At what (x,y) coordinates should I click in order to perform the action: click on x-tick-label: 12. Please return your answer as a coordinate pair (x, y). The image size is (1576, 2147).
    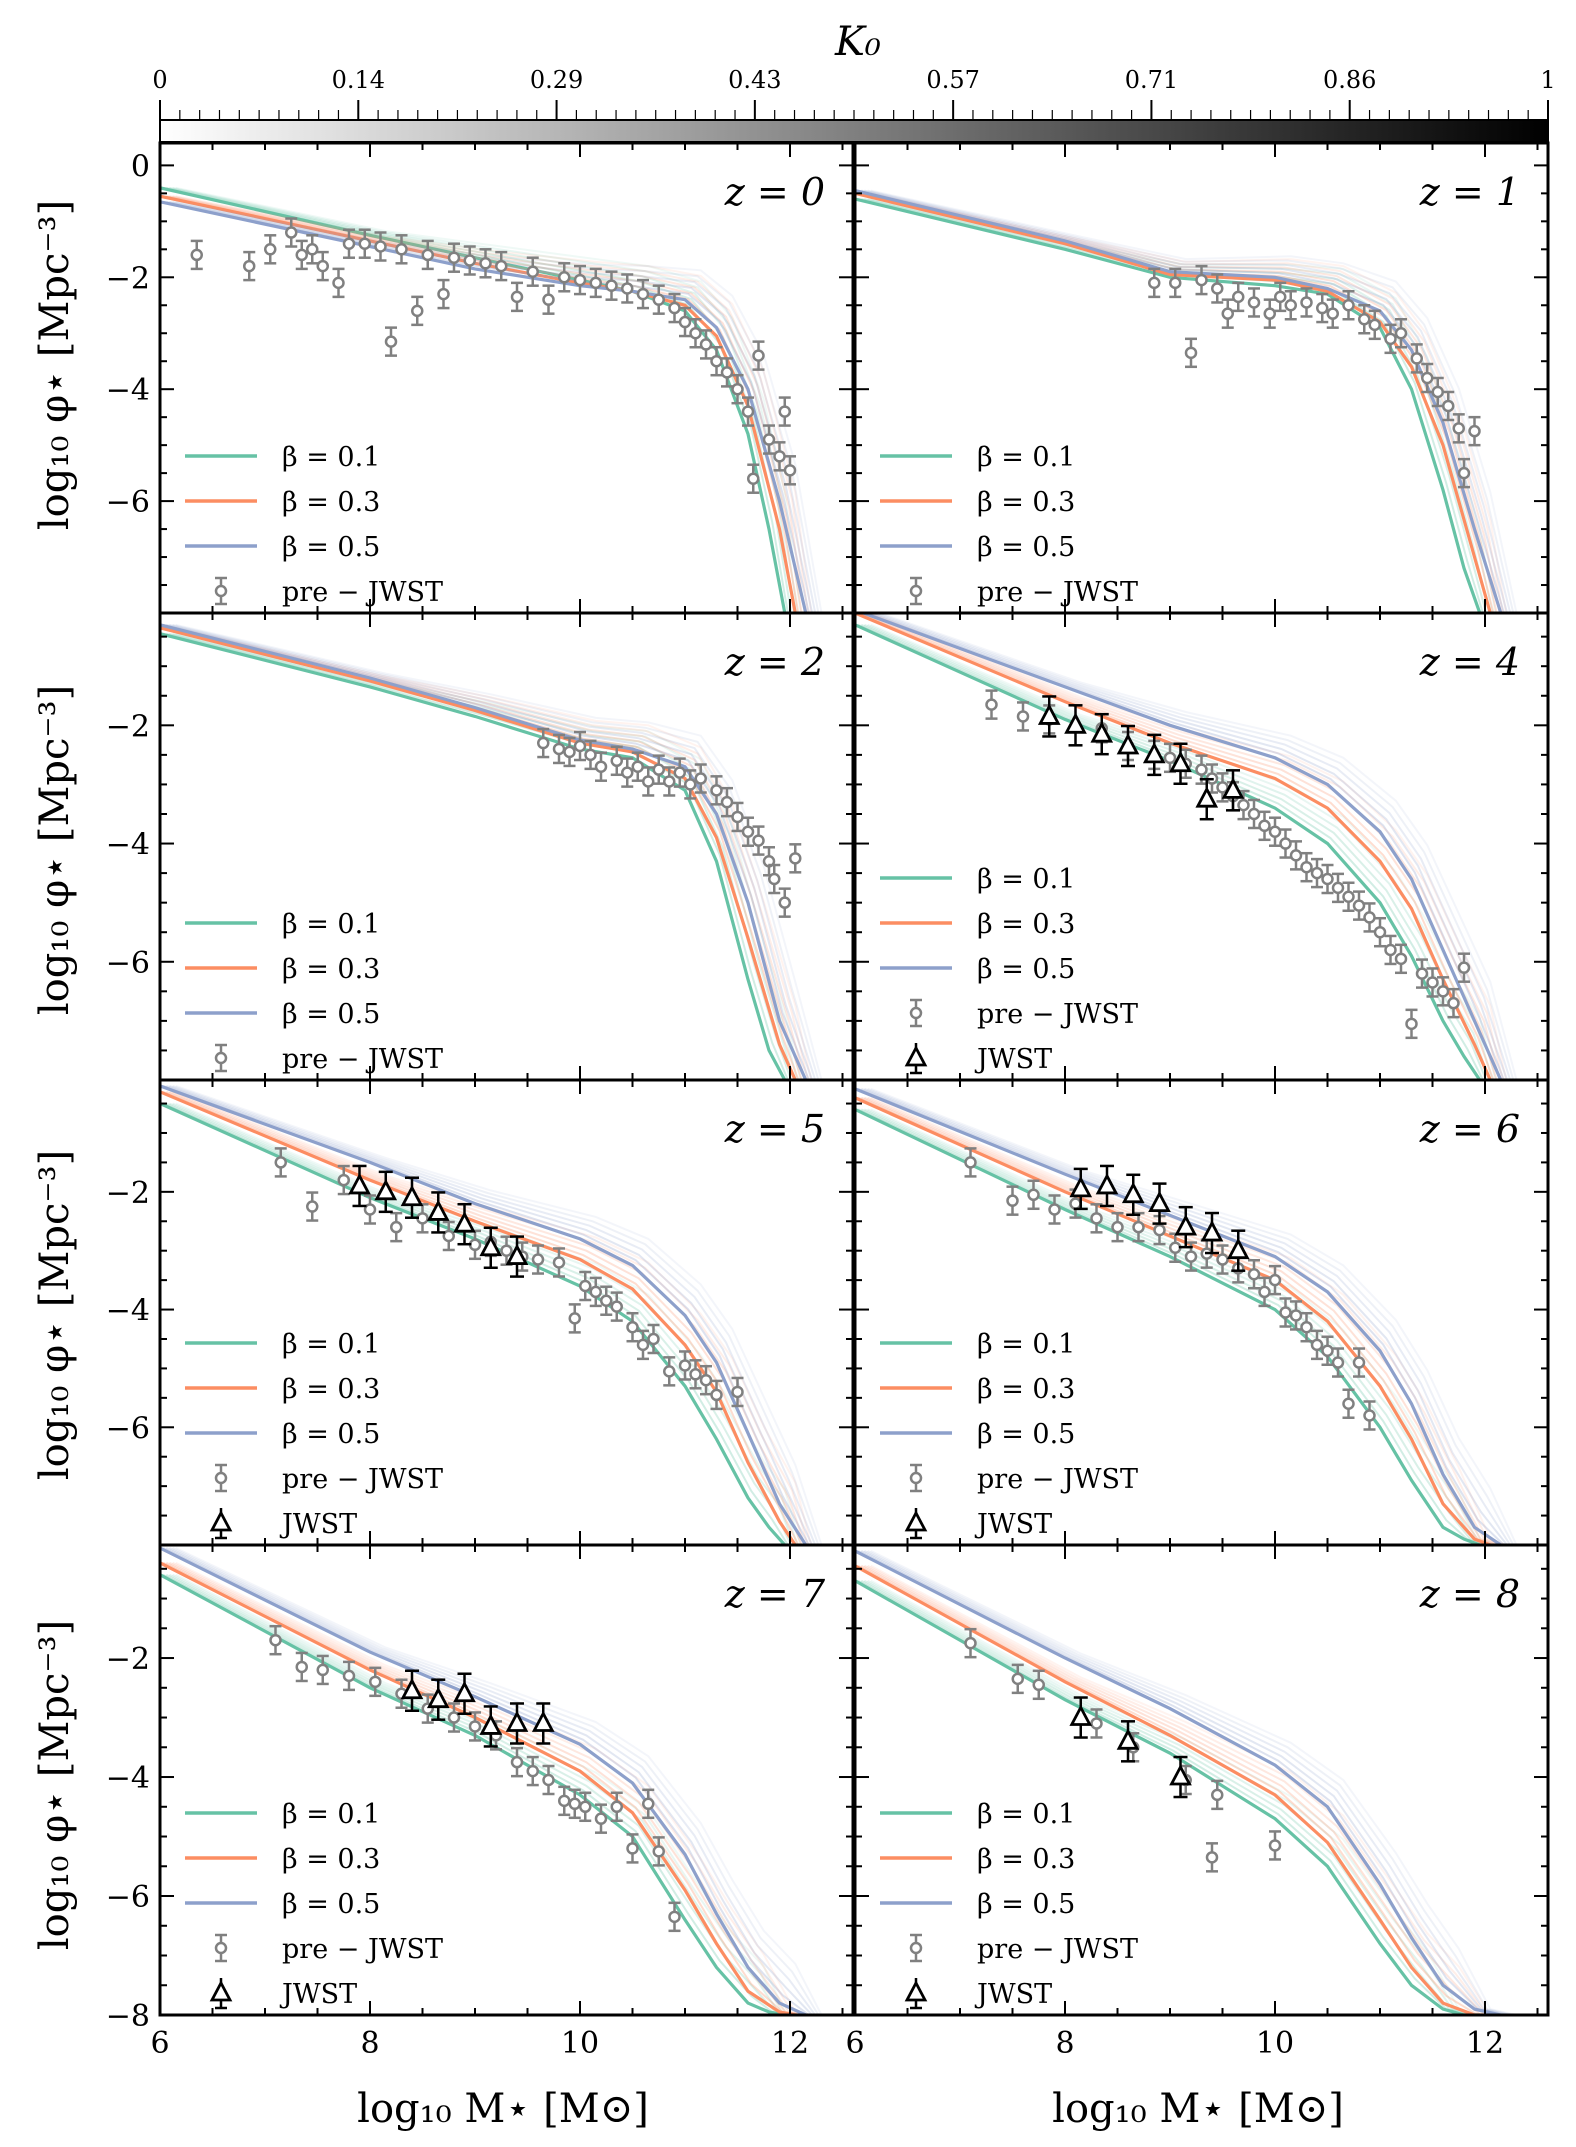
    Looking at the image, I should click on (1485, 2043).